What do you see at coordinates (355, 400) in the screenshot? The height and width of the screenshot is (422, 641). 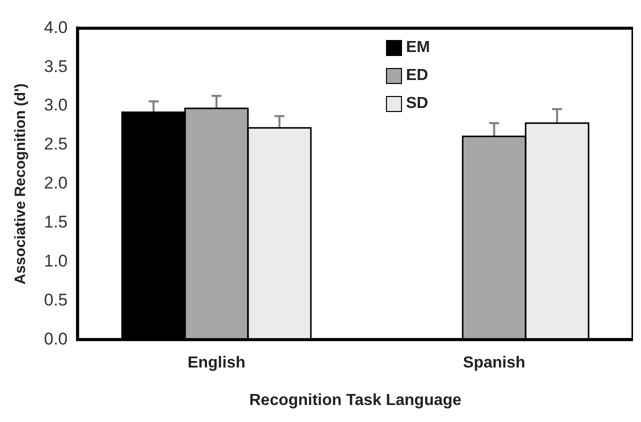 I see `x-axis-title: Recognition Task Language` at bounding box center [355, 400].